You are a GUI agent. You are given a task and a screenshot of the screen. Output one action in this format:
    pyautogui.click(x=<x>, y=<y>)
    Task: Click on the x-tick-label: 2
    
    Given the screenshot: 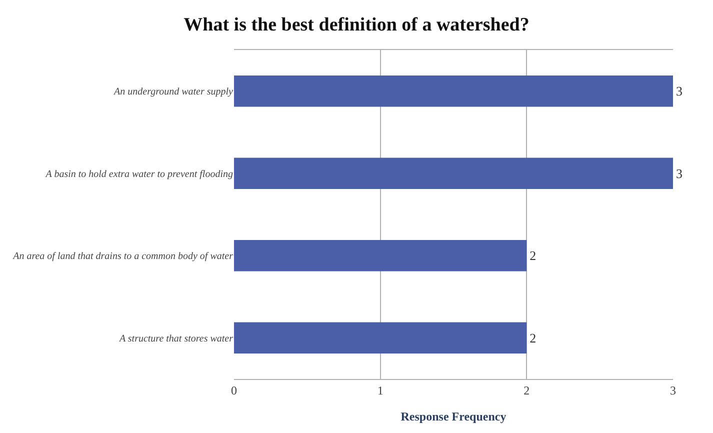 What is the action you would take?
    pyautogui.click(x=527, y=390)
    